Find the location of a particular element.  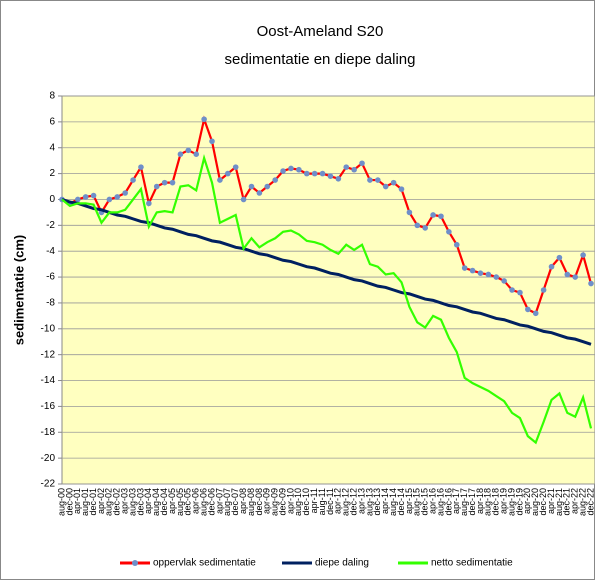

x-tick-label: apr-11 is located at coordinates (314, 500).